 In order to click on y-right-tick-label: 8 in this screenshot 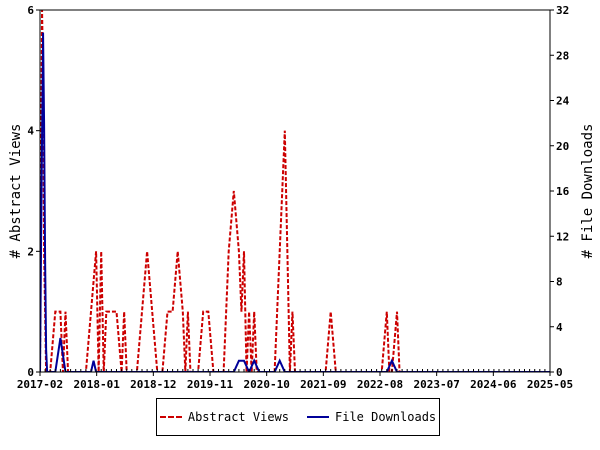, I will do `click(559, 282)`.